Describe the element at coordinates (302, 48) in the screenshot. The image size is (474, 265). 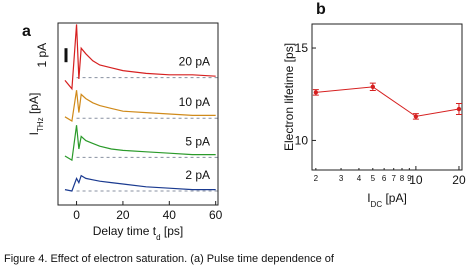
I see `y-tick-label: 15` at that location.